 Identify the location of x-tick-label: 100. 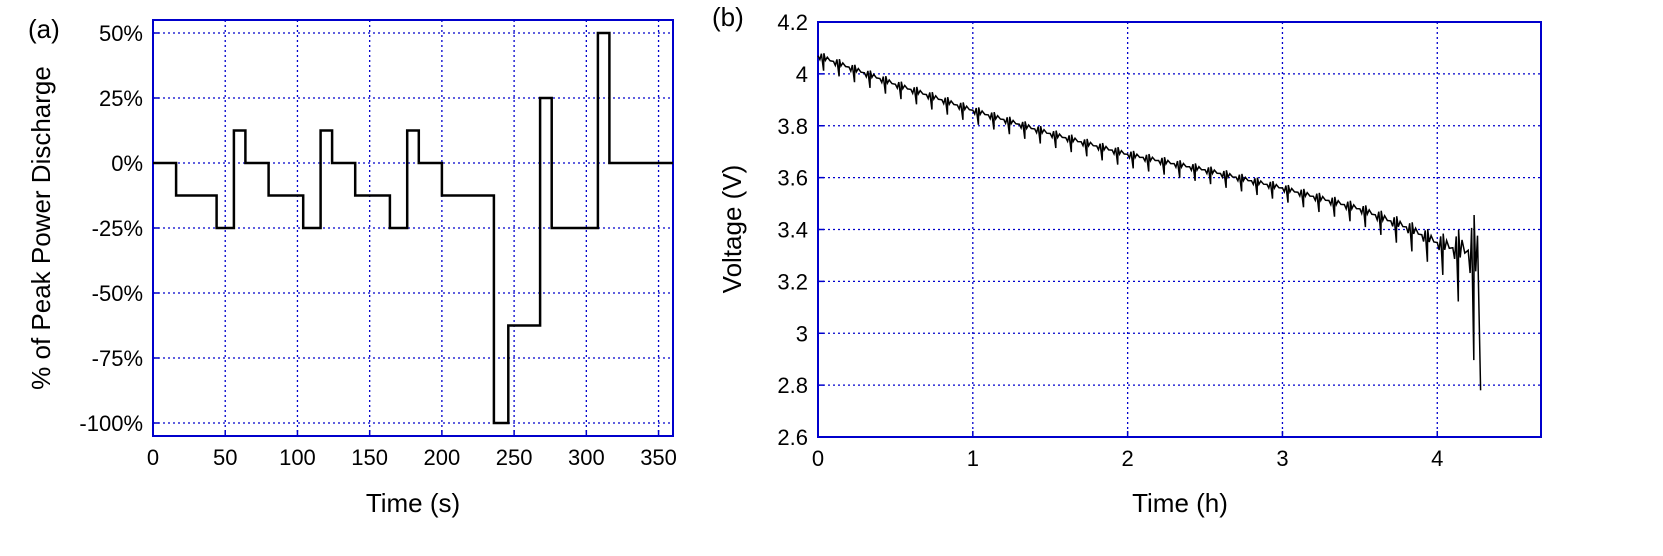
(297, 457).